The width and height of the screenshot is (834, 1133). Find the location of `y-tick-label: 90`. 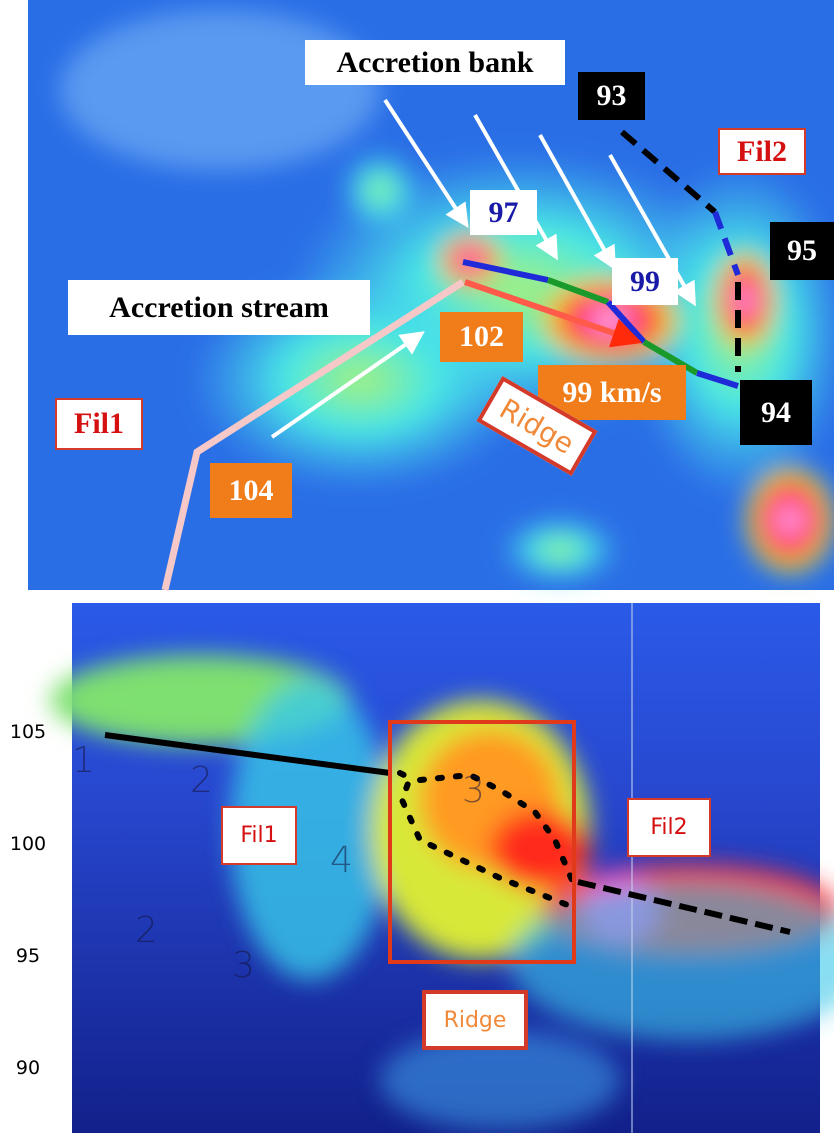

y-tick-label: 90 is located at coordinates (28, 1068).